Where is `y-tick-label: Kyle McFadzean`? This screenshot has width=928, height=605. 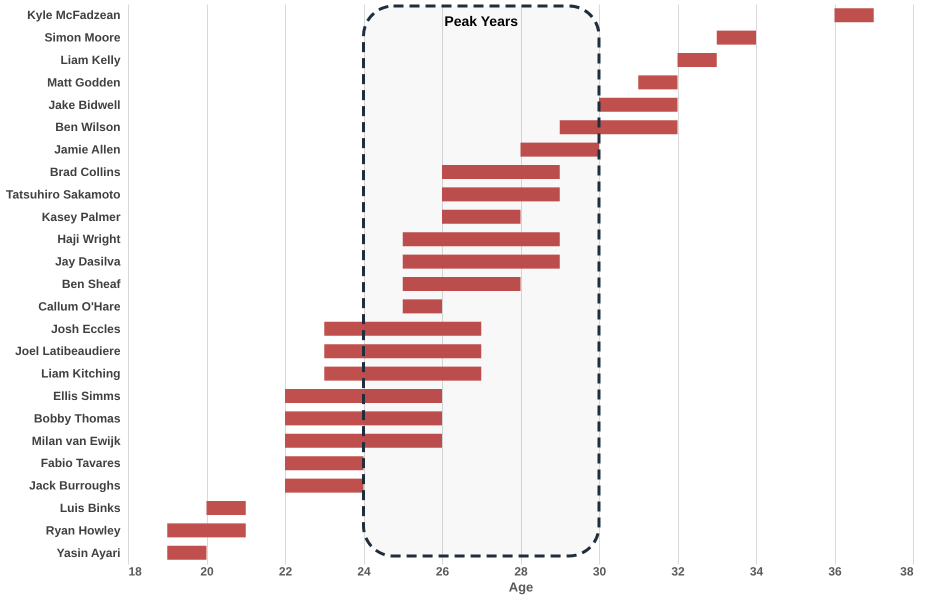
y-tick-label: Kyle McFadzean is located at coordinates (73, 15).